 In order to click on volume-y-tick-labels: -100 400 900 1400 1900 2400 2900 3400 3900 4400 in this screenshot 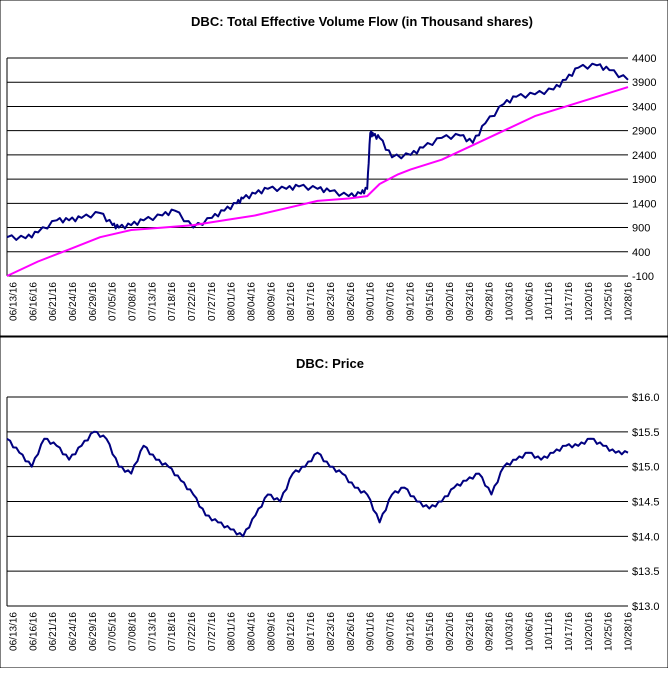, I will do `click(644, 168)`.